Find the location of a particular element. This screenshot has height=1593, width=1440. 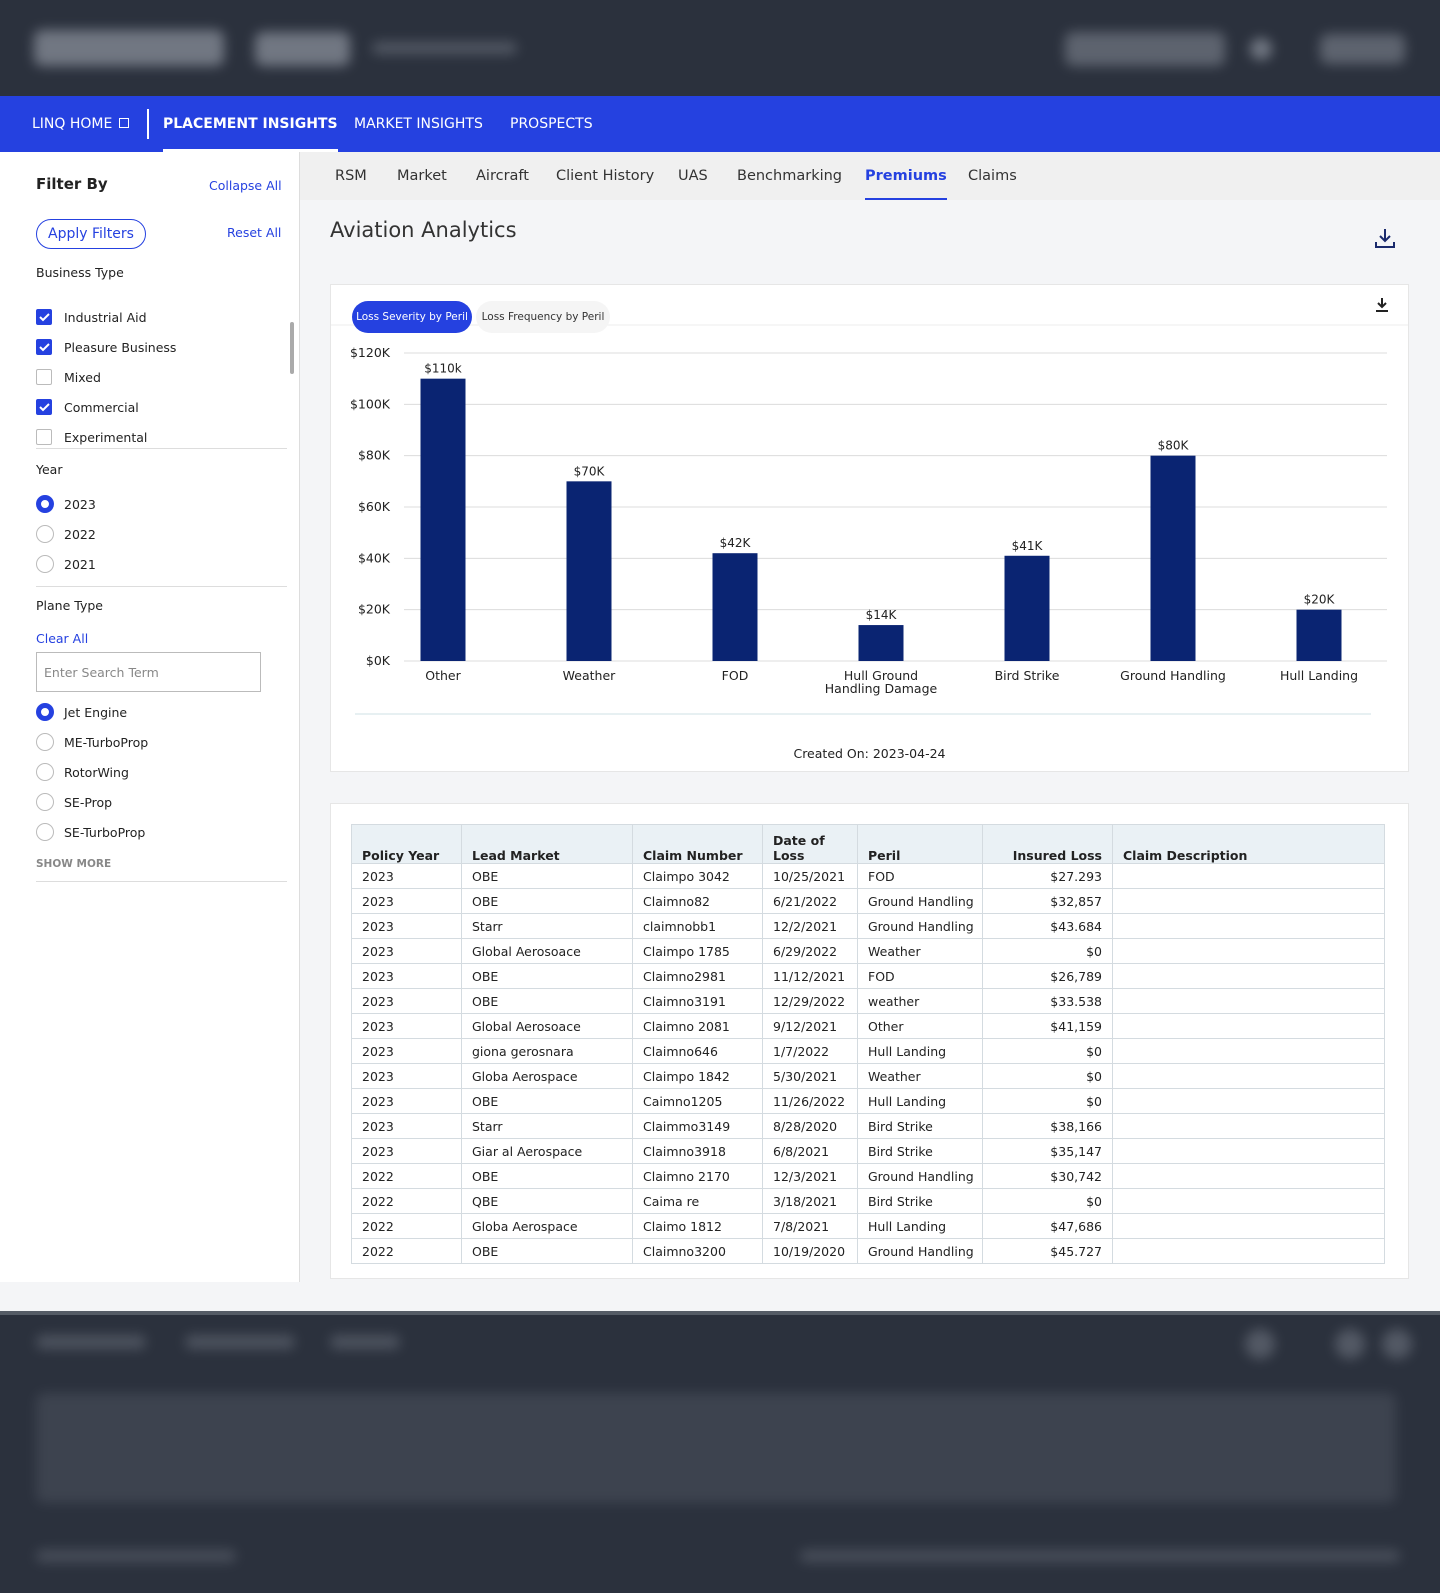

table-cell: 9/12/2021 is located at coordinates (810, 1026).